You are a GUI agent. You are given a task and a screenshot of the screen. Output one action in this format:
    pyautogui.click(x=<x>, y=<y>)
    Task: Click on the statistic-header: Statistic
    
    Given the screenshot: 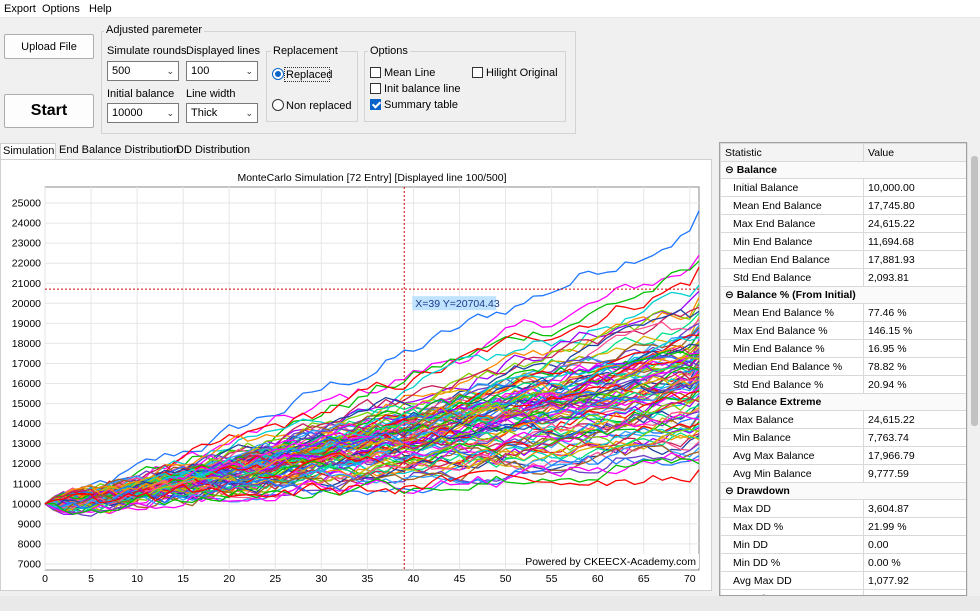 What is the action you would take?
    pyautogui.click(x=792, y=152)
    